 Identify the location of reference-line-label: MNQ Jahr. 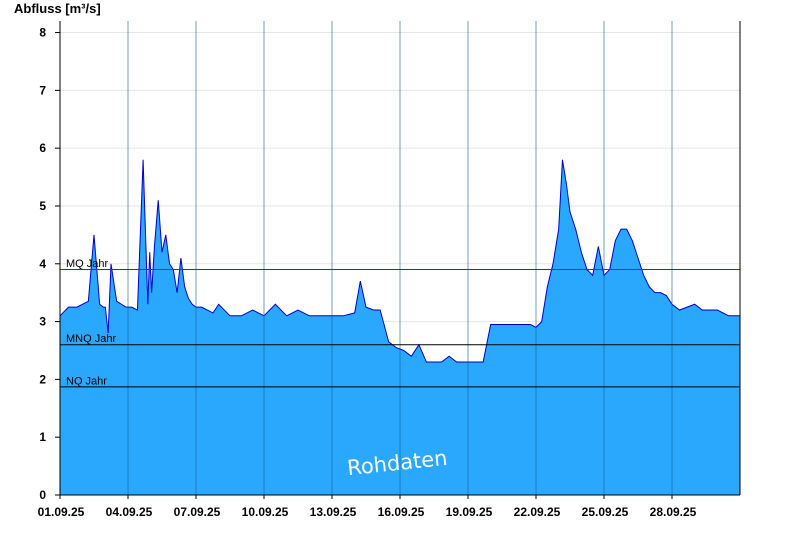
(91, 339).